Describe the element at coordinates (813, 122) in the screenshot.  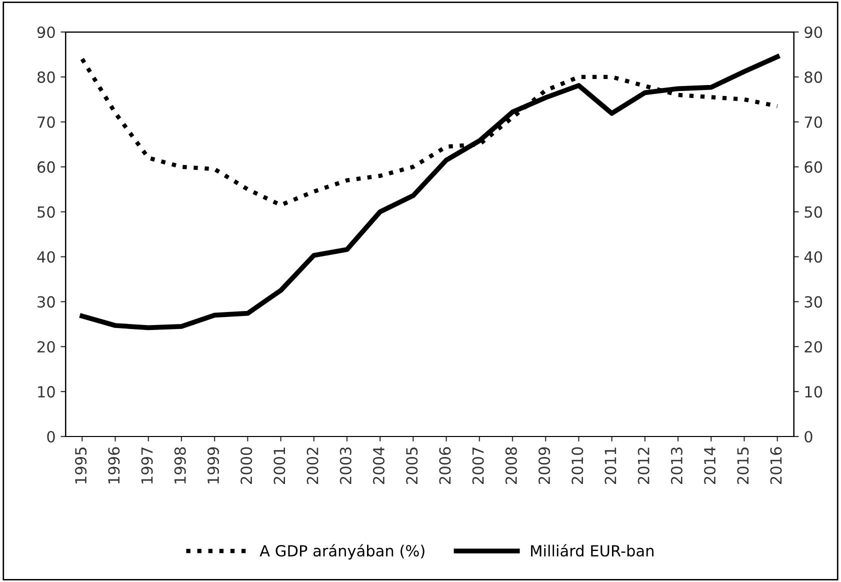
I see `y2-tick-label: 70` at that location.